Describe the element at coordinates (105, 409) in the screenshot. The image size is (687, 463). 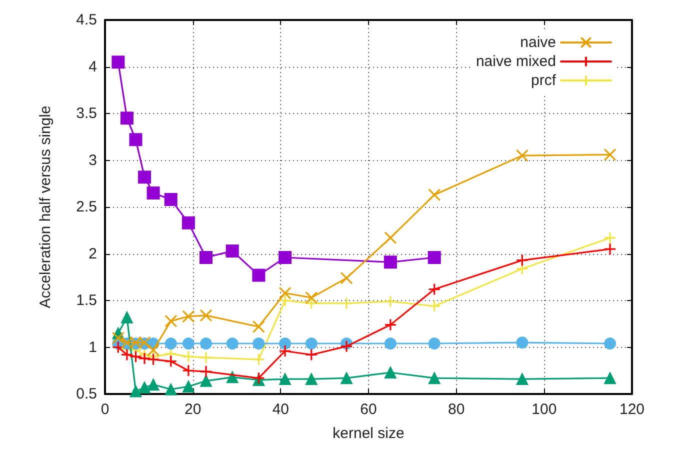
I see `x-tick-label: 0` at that location.